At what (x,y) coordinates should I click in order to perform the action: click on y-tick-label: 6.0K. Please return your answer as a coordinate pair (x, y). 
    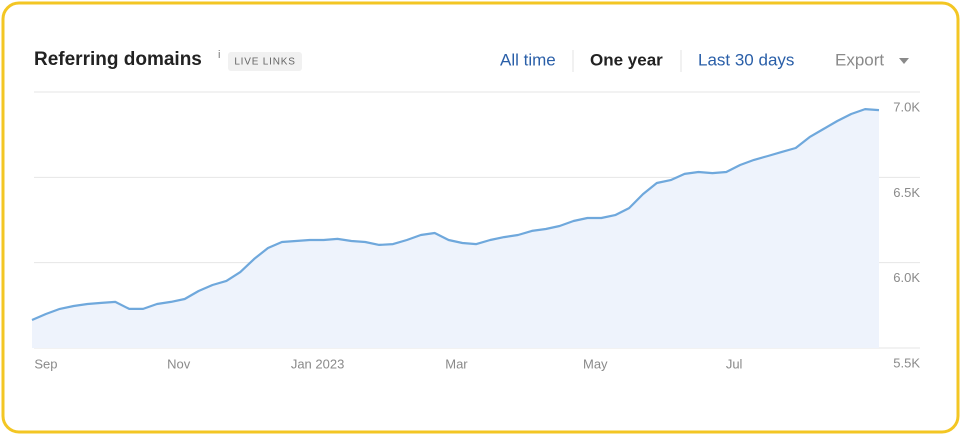
    Looking at the image, I should click on (906, 277).